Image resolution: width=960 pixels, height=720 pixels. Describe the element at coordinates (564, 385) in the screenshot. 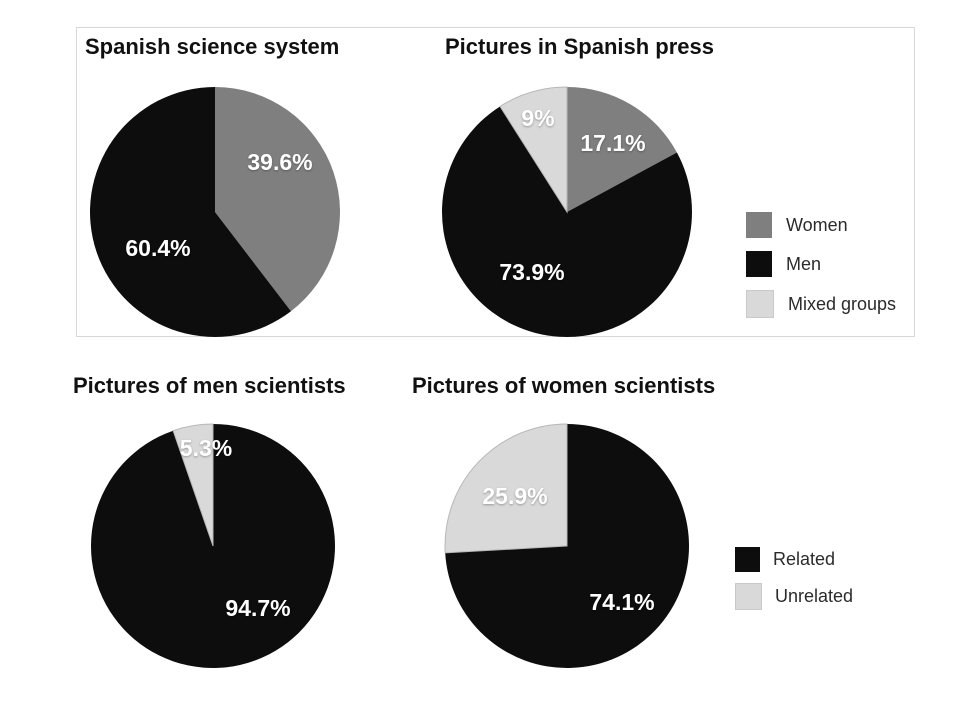

I see `chart-title-pictures-of-women-scientists: Pictures of women scientists` at that location.